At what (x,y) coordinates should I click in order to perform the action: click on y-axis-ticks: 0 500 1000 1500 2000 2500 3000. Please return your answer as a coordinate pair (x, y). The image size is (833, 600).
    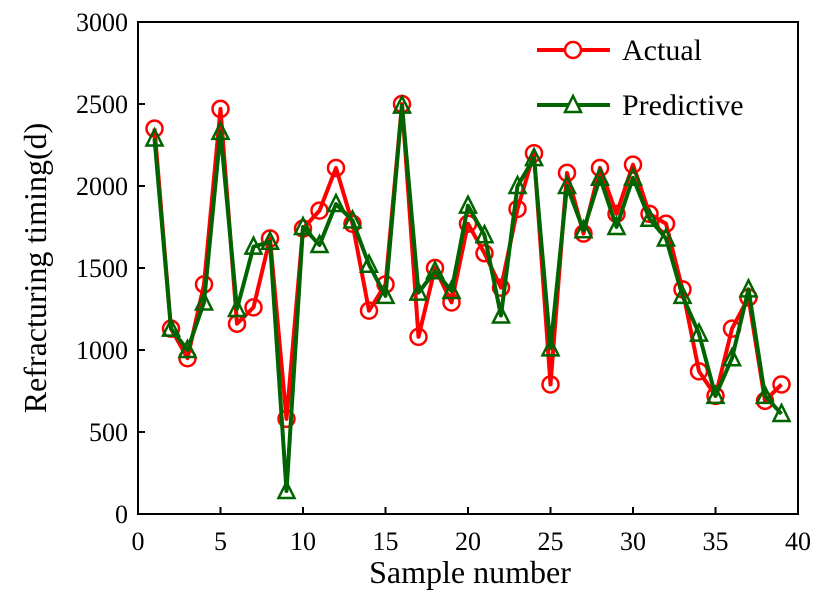
    Looking at the image, I should click on (110, 268).